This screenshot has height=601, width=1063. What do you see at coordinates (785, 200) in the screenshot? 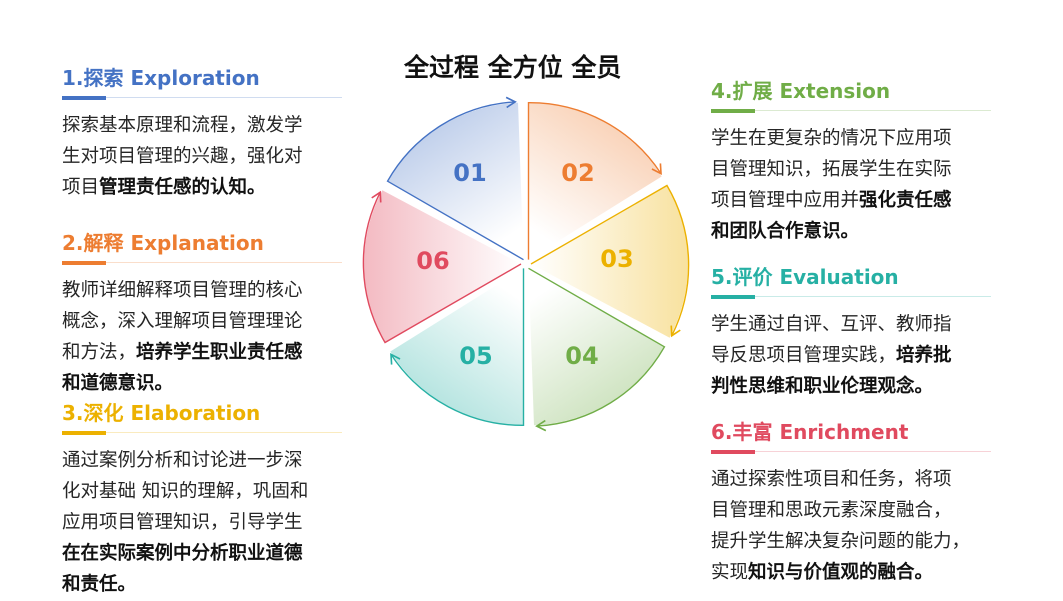
I see `text: 项目管理中应用并` at bounding box center [785, 200].